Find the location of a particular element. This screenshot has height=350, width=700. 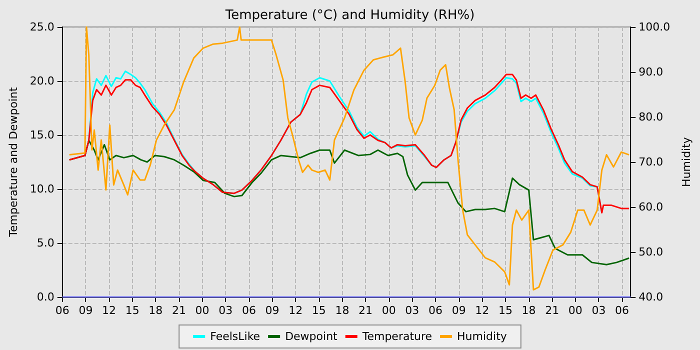

y2-tick-label: 50.0 is located at coordinates (651, 252).